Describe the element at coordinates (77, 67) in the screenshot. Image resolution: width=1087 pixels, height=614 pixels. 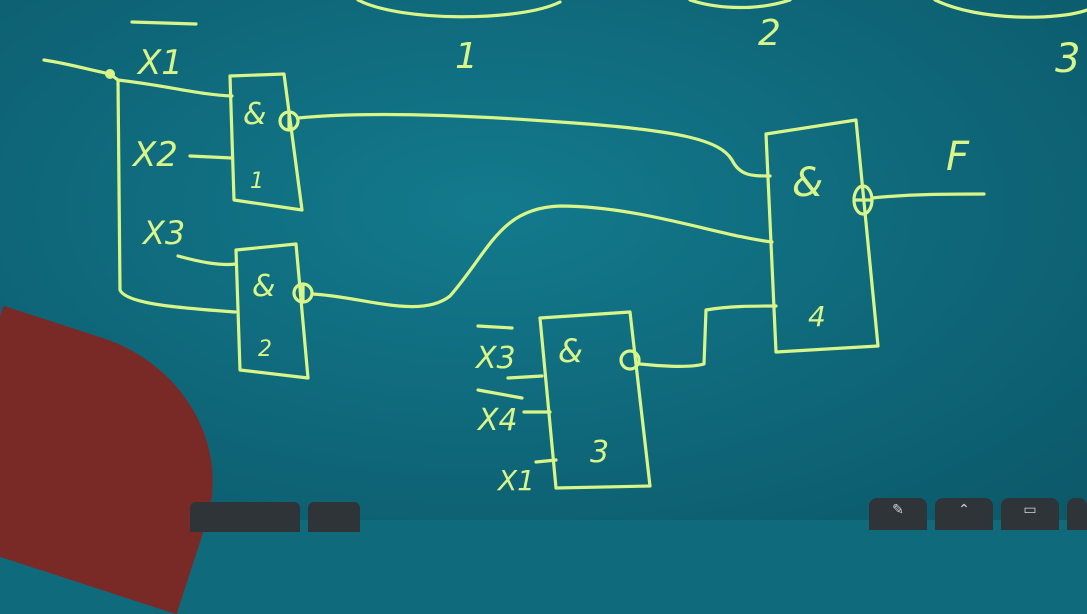
I see `x1-bar-line` at that location.